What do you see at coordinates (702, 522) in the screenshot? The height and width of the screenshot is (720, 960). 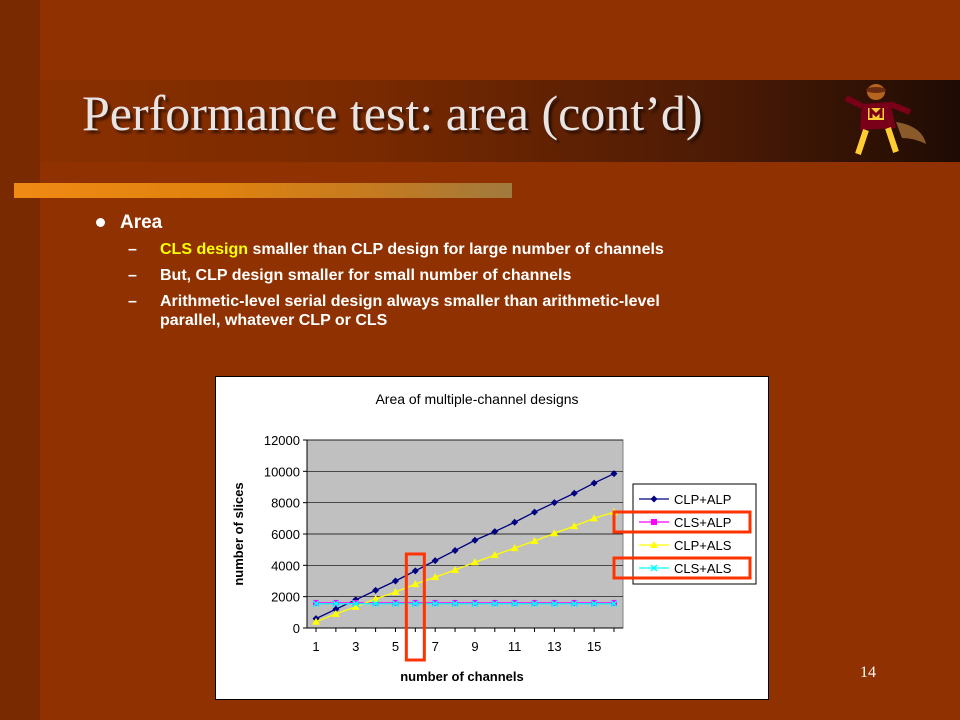 I see `legend-label-cls-alp: CLS+ALP` at bounding box center [702, 522].